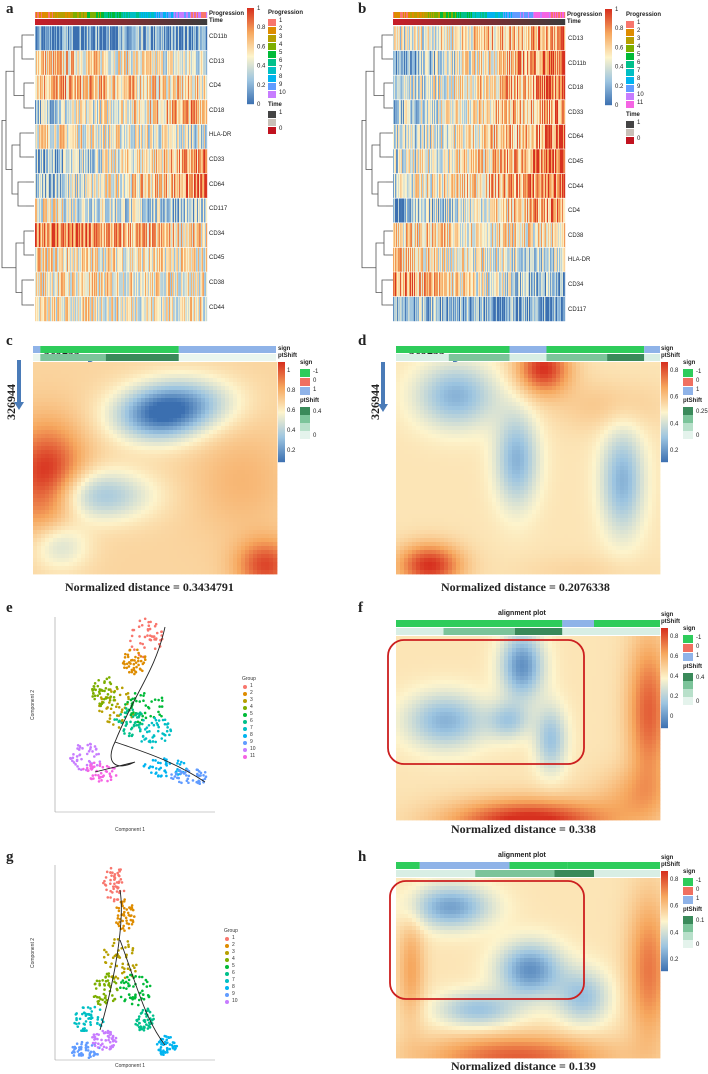 The height and width of the screenshot is (1074, 708). I want to click on panel-a-header-label-time: Time, so click(216, 21).